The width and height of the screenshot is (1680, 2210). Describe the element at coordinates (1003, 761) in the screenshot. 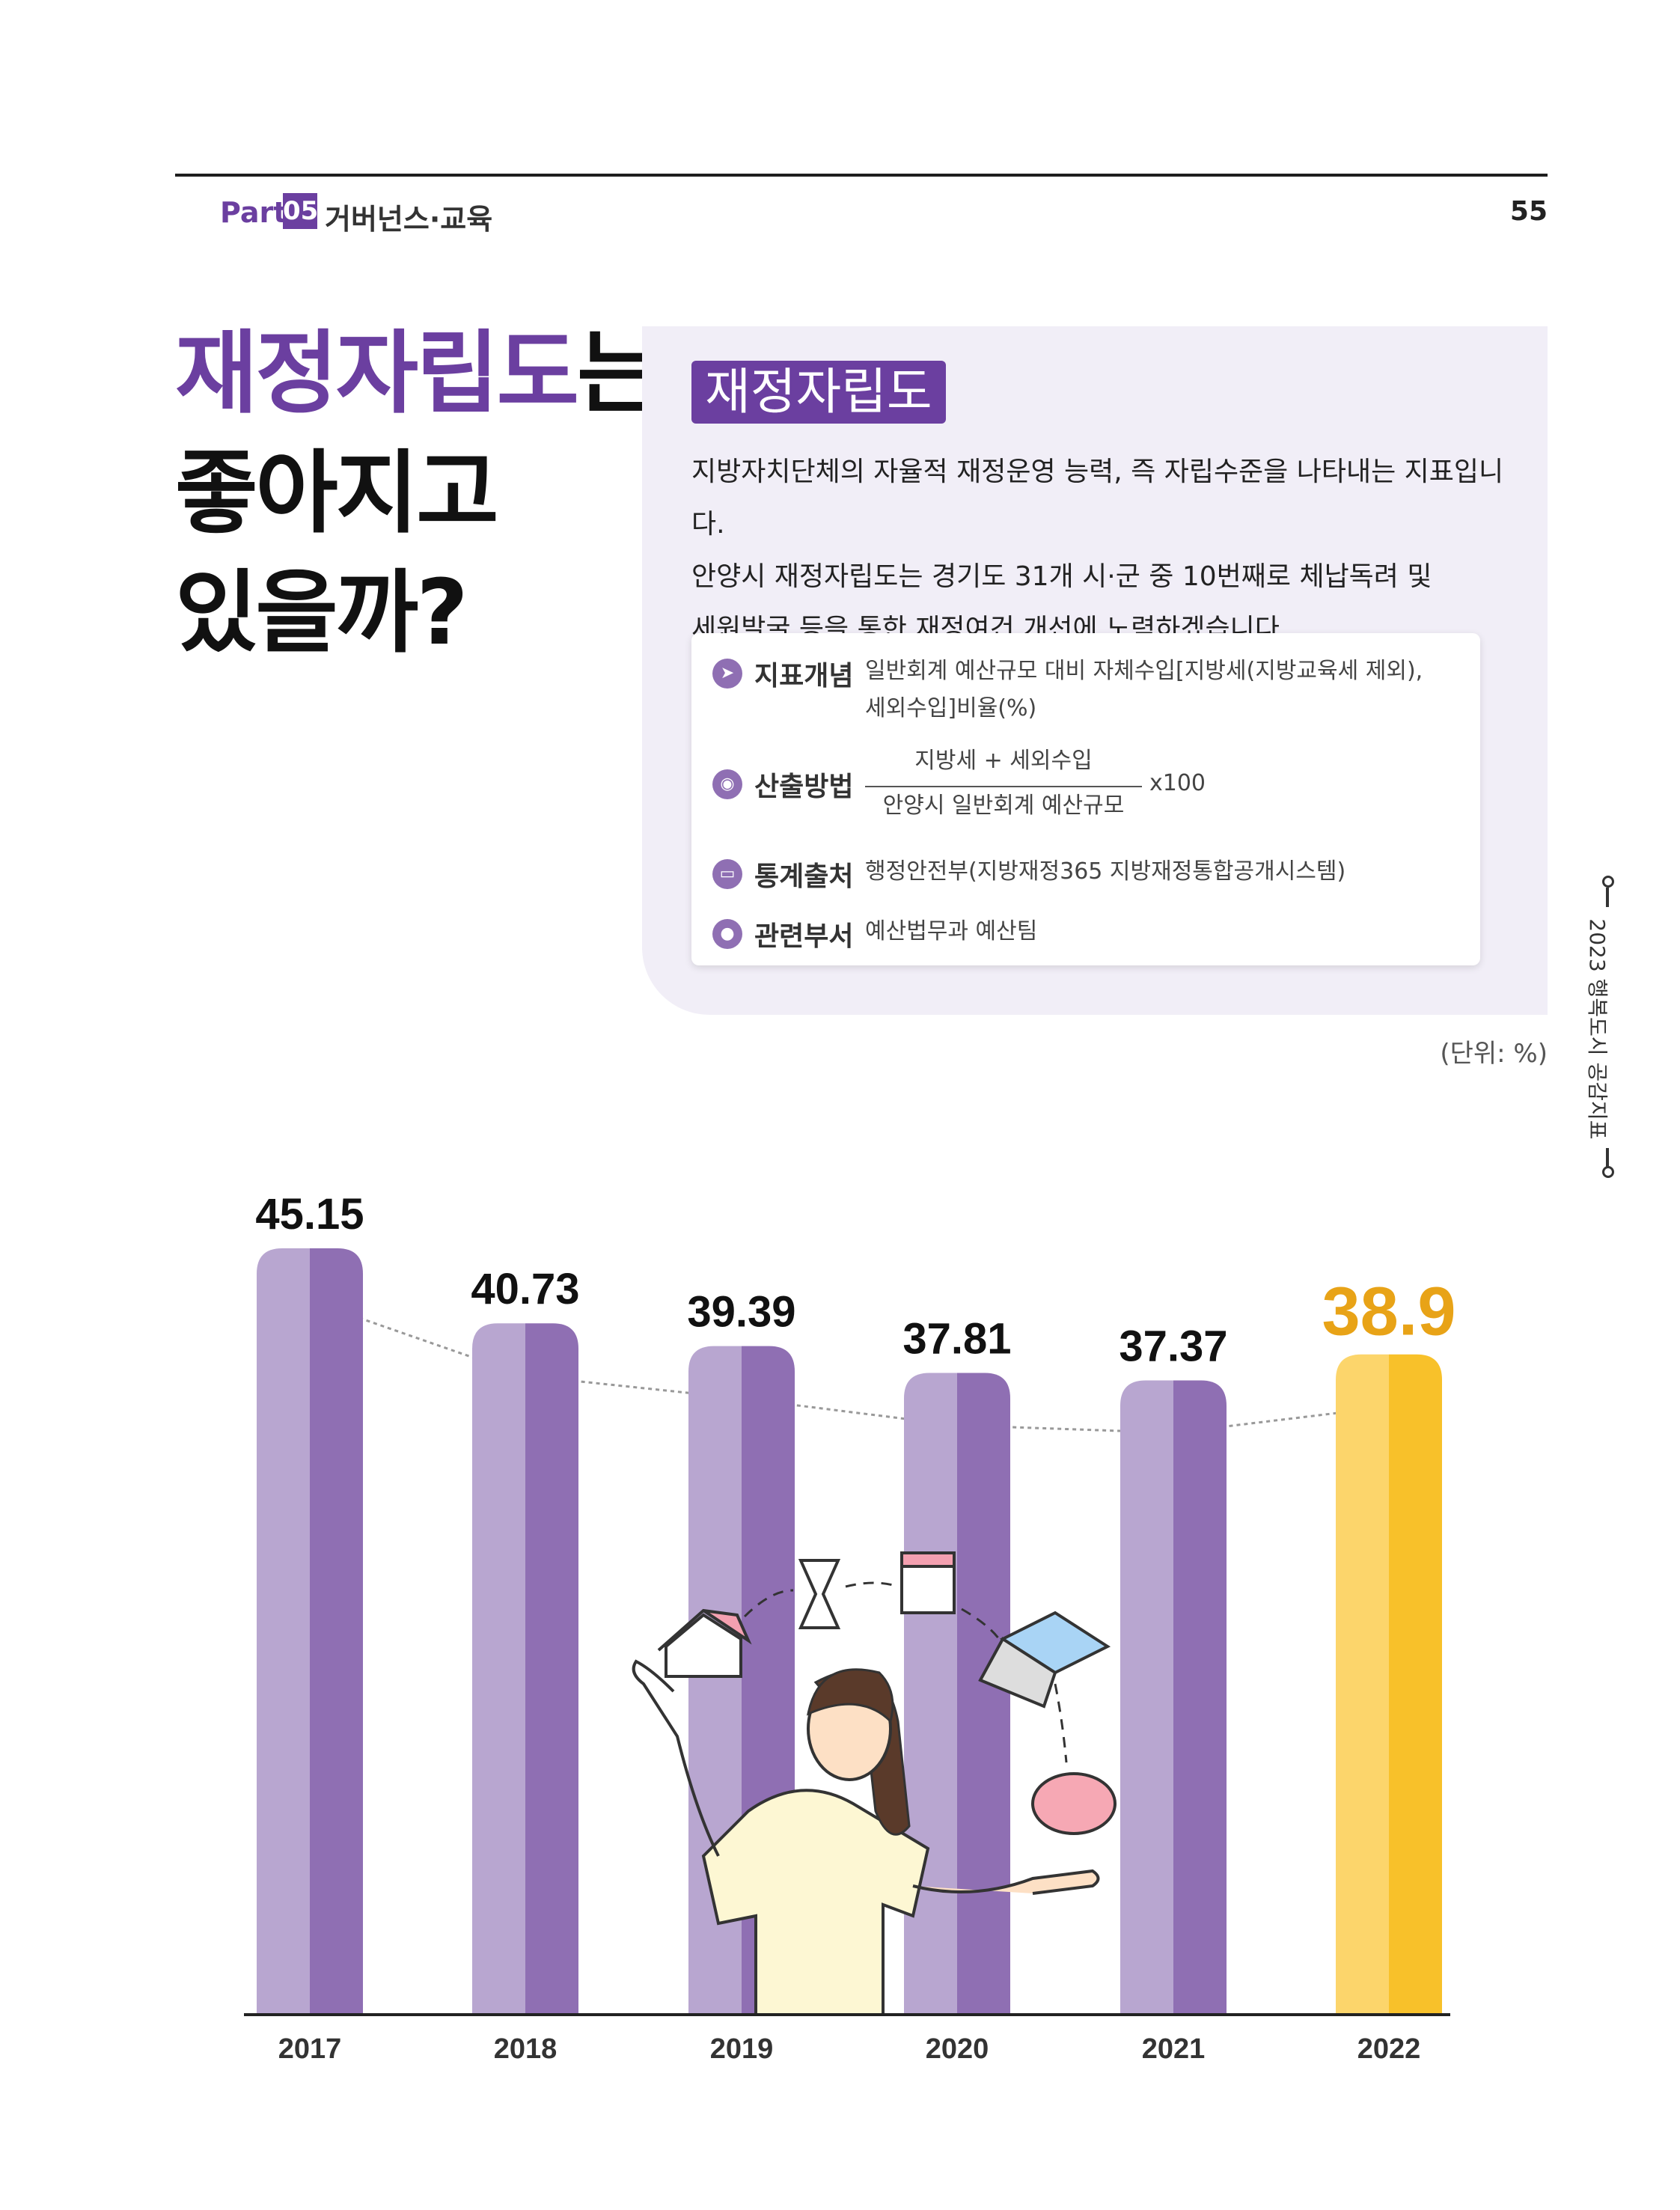

I see `formula-numerator: 지방세 + 세외수입` at that location.